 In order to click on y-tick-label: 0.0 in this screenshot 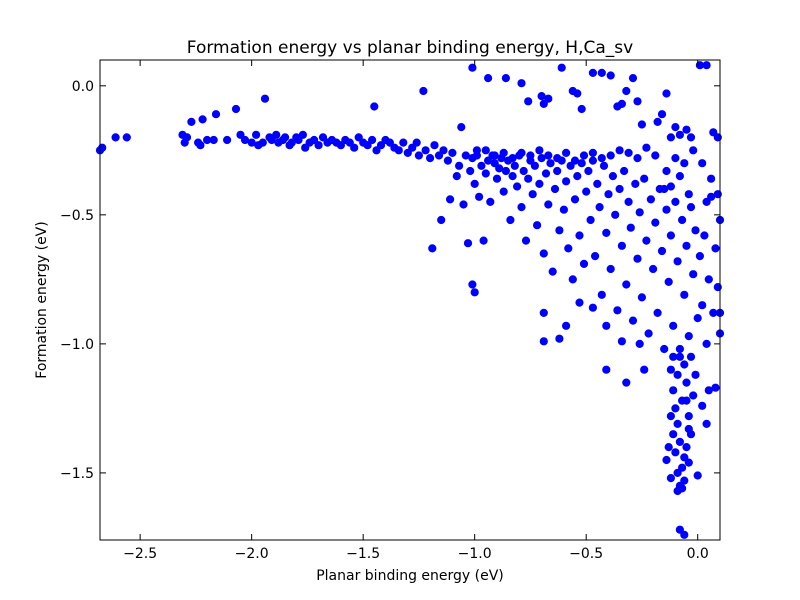, I will do `click(83, 87)`.